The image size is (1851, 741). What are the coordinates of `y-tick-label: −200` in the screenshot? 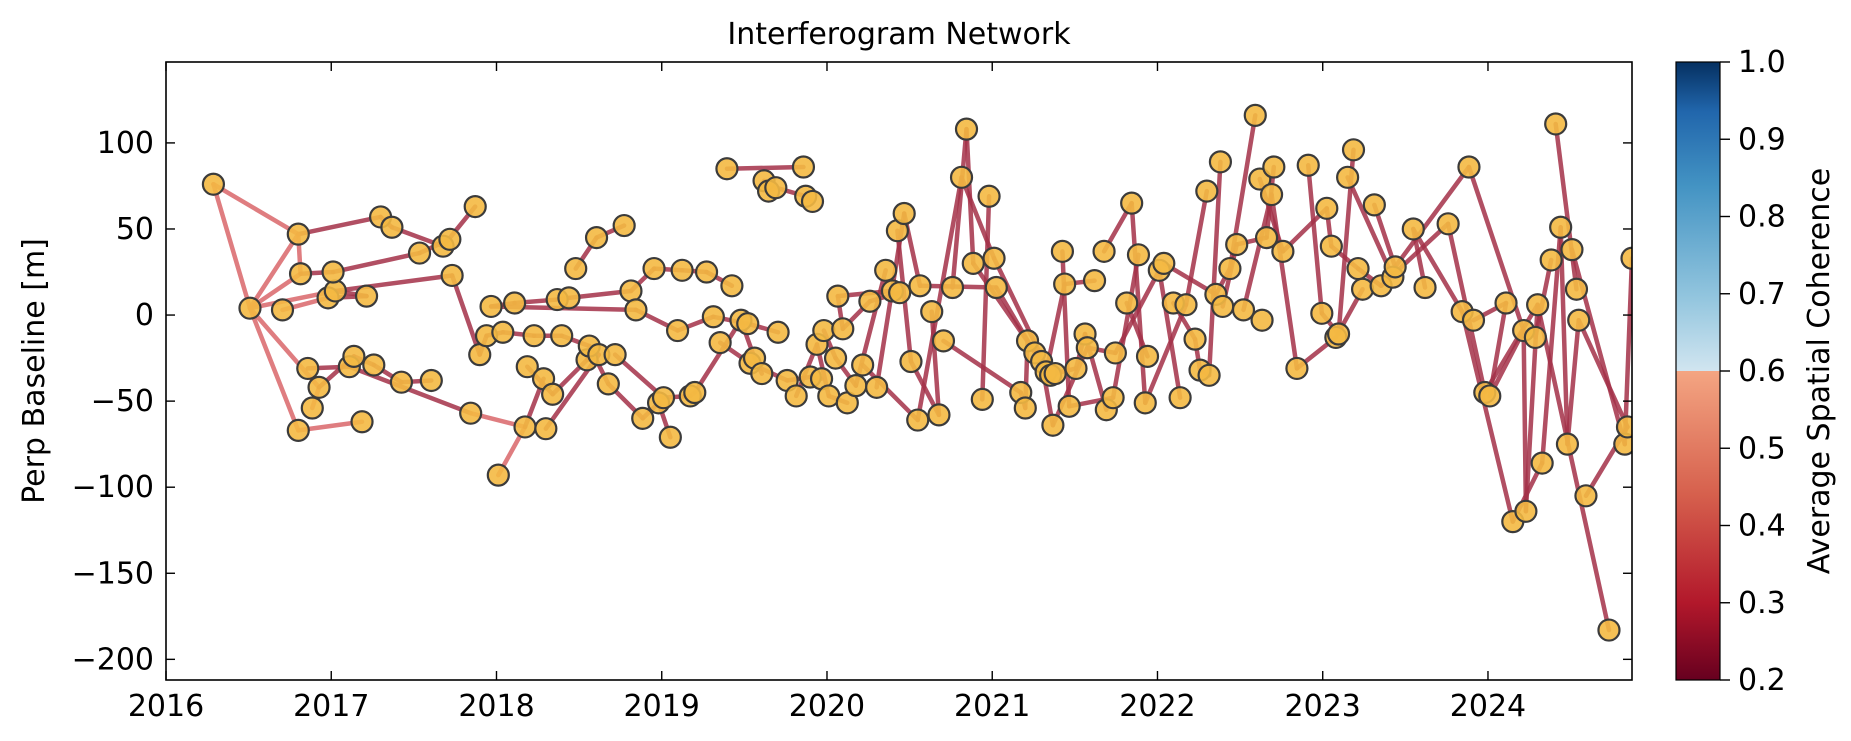 It's located at (113, 659).